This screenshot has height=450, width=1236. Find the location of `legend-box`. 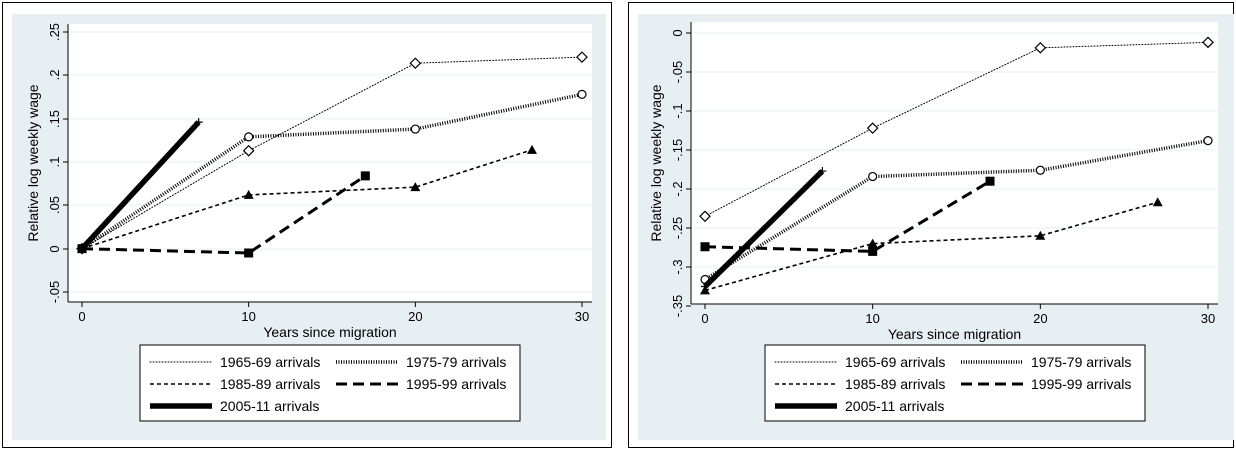

legend-box is located at coordinates (330, 383).